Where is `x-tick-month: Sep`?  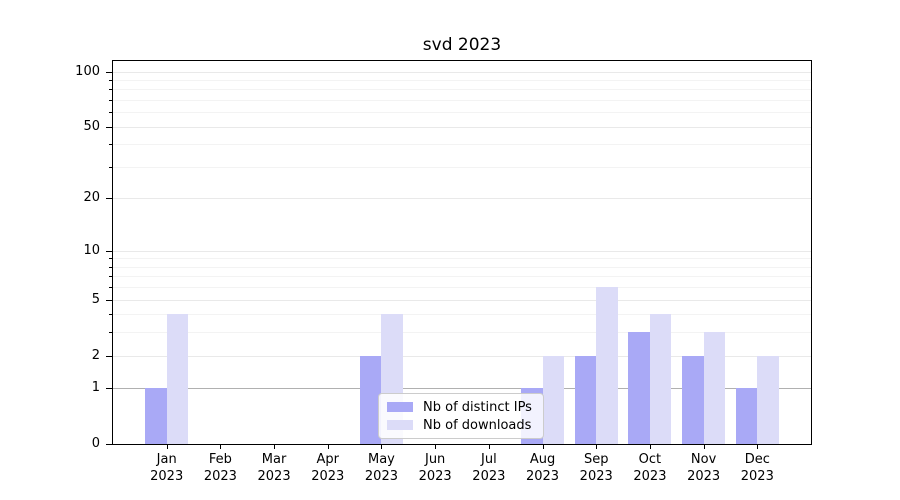
x-tick-month: Sep is located at coordinates (596, 460).